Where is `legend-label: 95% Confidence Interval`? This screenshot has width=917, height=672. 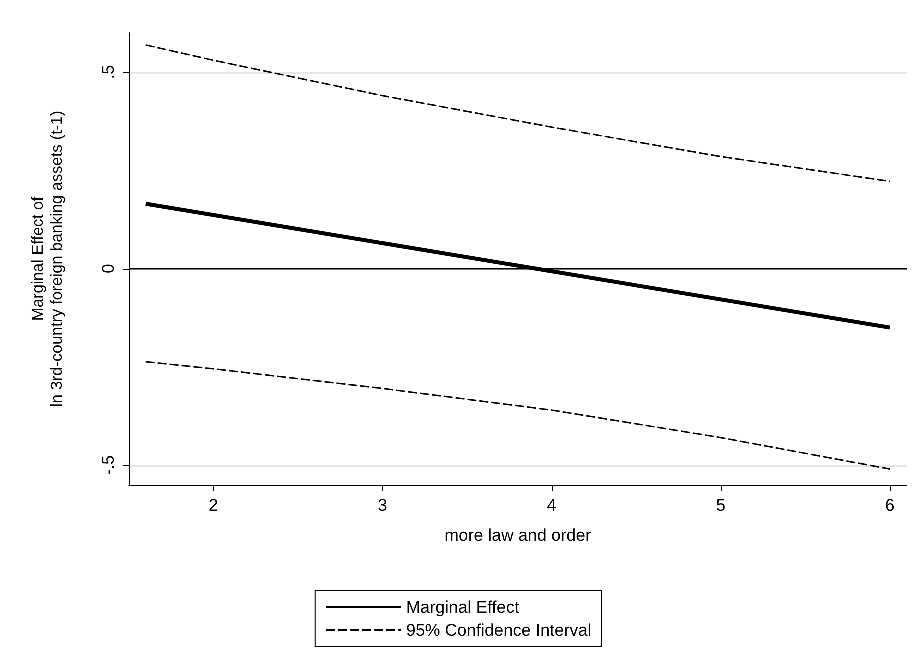
legend-label: 95% Confidence Interval is located at coordinates (499, 630).